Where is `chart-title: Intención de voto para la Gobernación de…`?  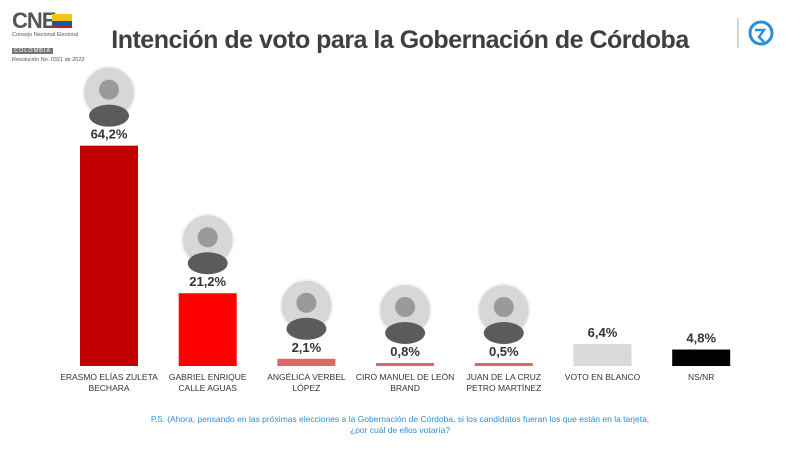
chart-title: Intención de voto para la Gobernación de… is located at coordinates (400, 40).